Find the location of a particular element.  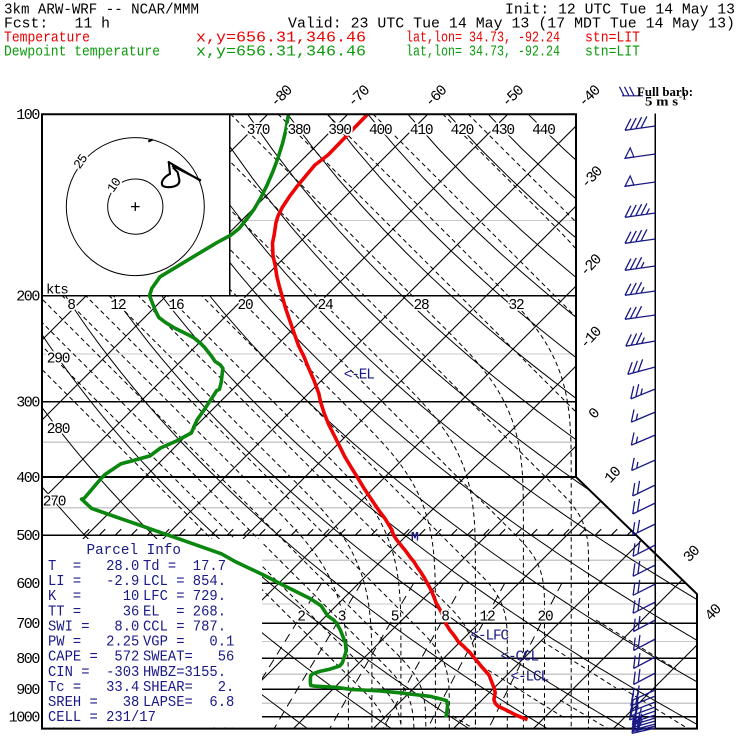

svg-text: 280 is located at coordinates (58, 430).